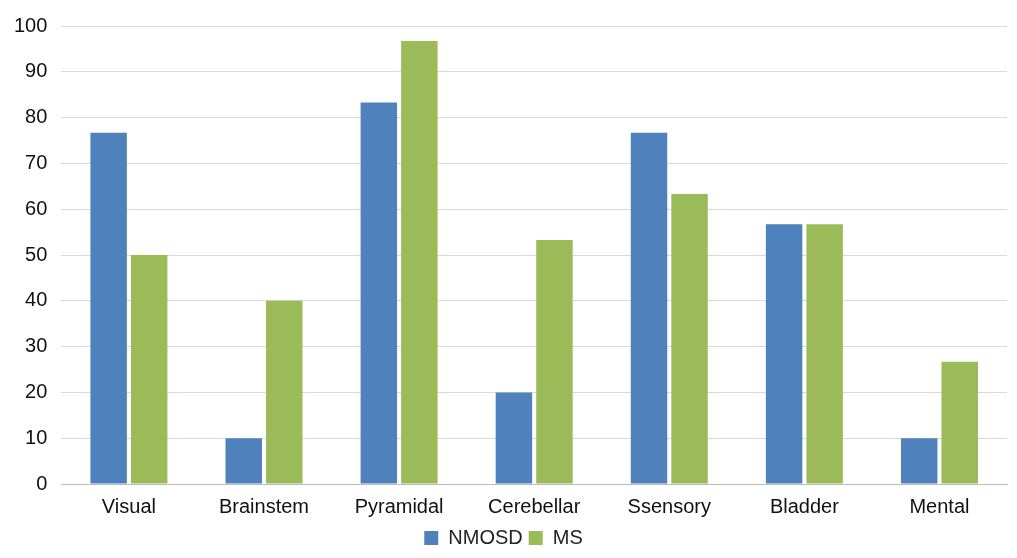  I want to click on x-tick-label: Visual, so click(128, 505).